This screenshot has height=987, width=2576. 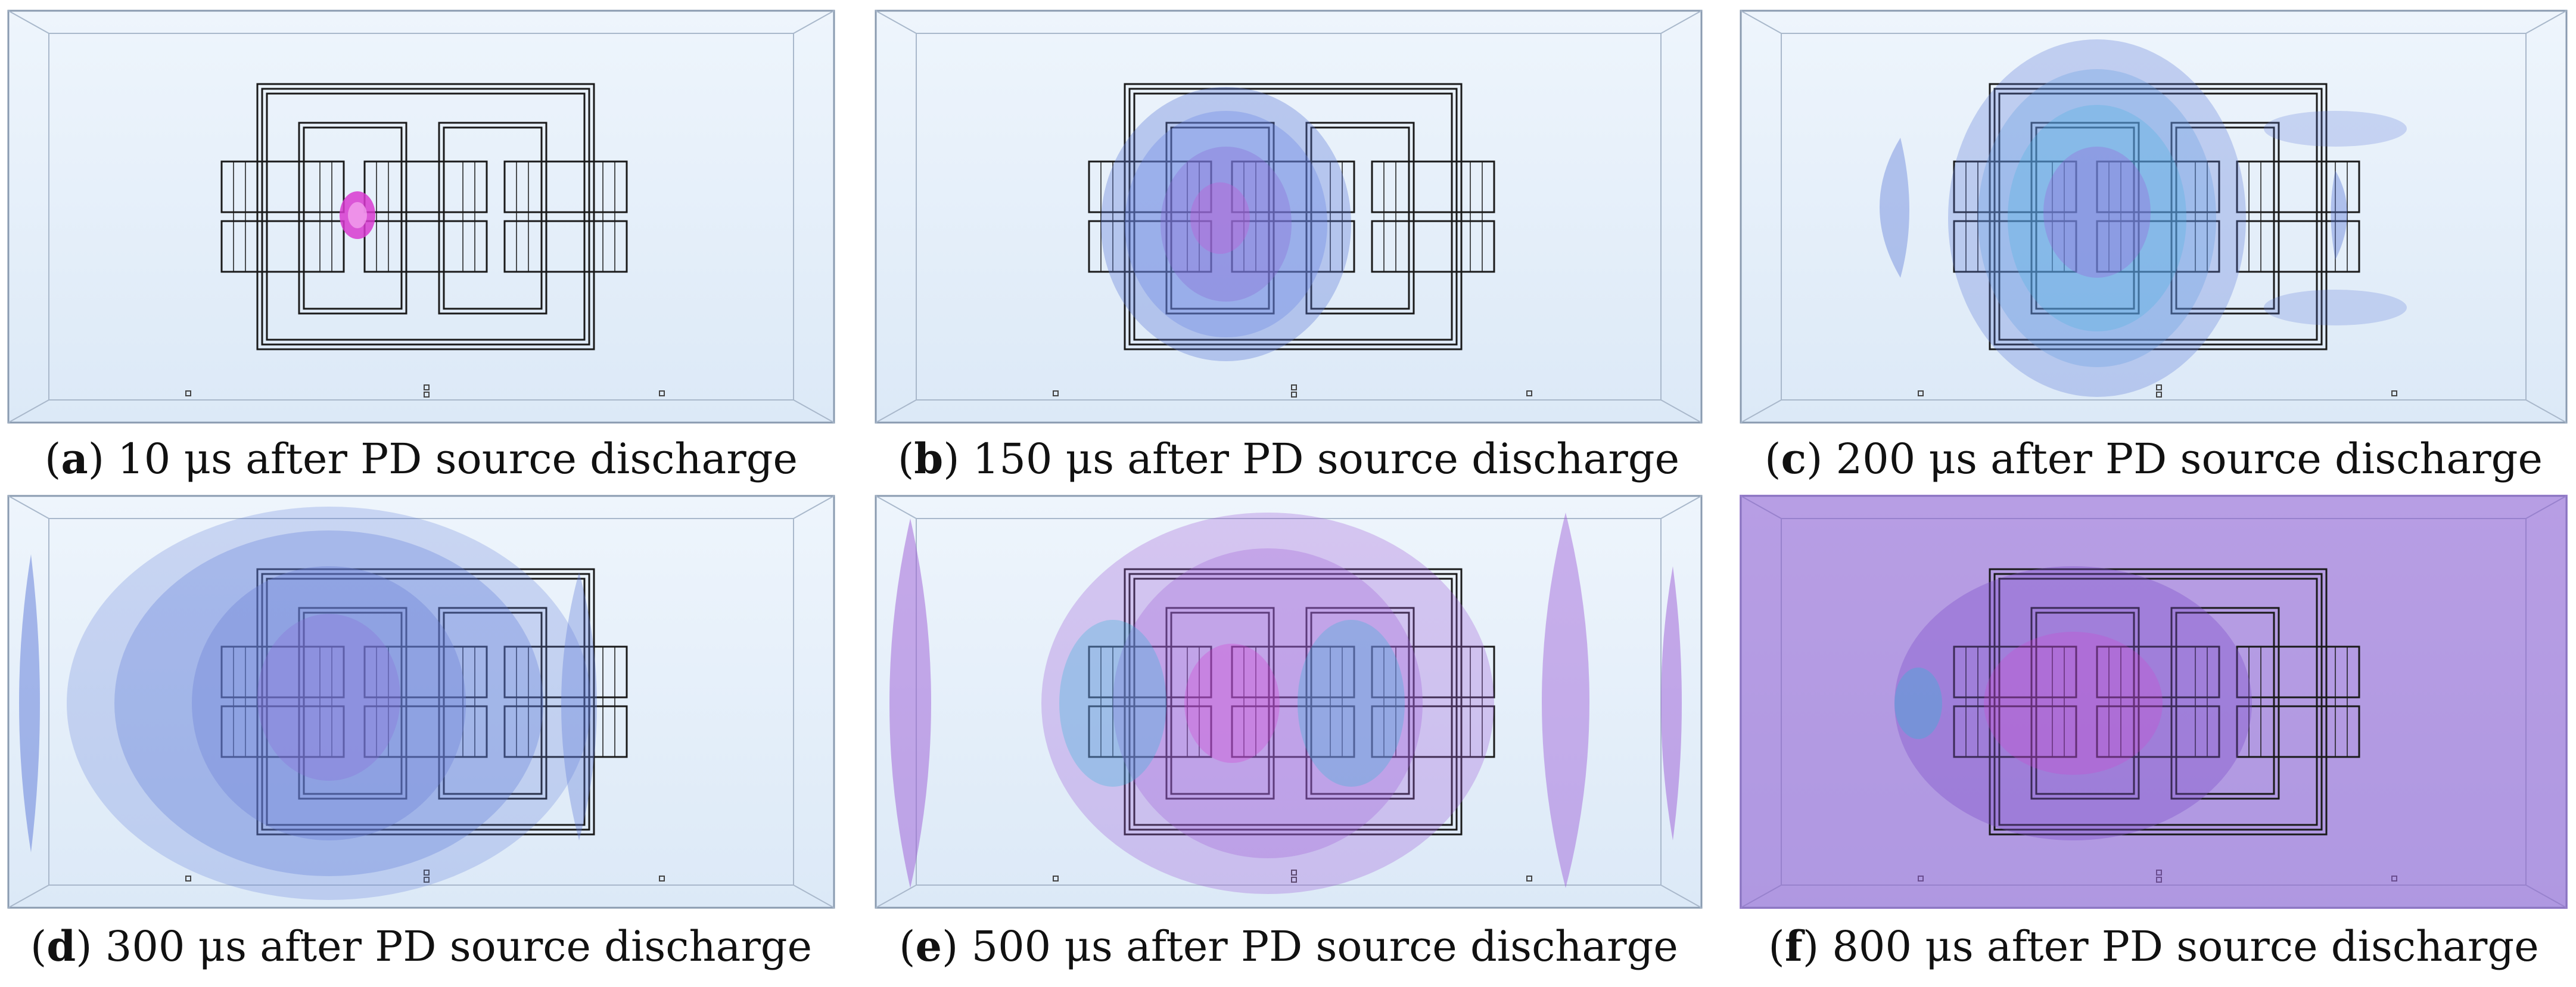 I want to click on panel-c, so click(x=2154, y=217).